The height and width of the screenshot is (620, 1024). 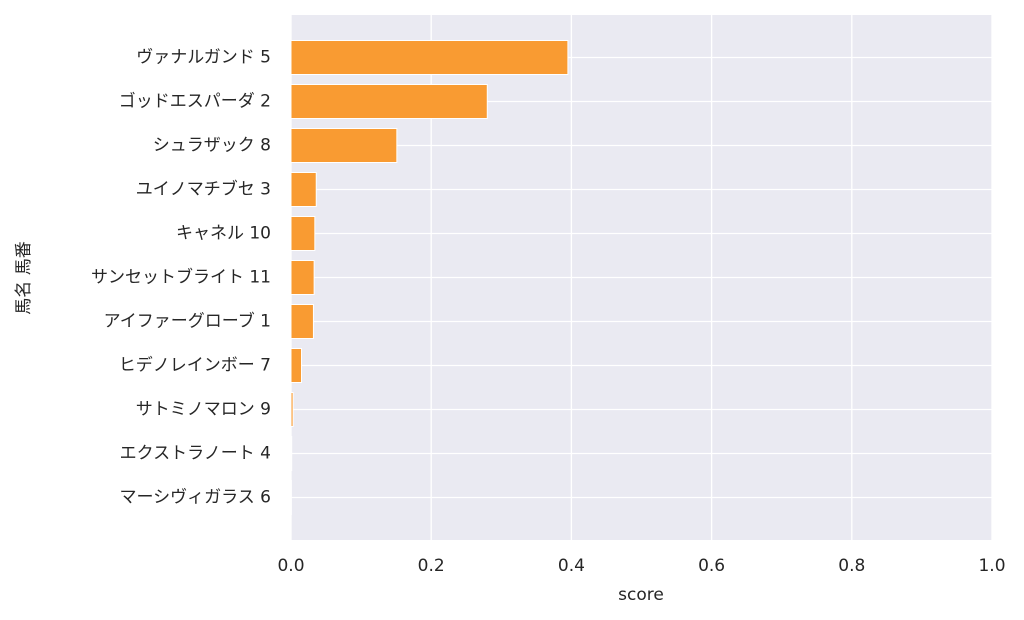 I want to click on y-tick-label: ヒデノレインボー 7, so click(x=195, y=365).